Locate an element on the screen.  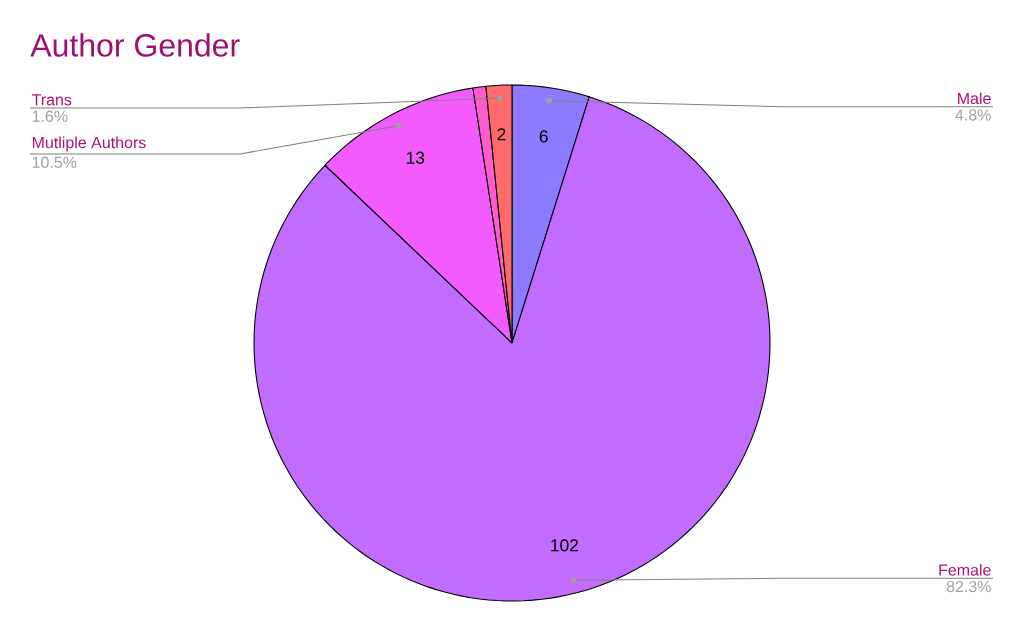
text: 10.5% is located at coordinates (54, 162).